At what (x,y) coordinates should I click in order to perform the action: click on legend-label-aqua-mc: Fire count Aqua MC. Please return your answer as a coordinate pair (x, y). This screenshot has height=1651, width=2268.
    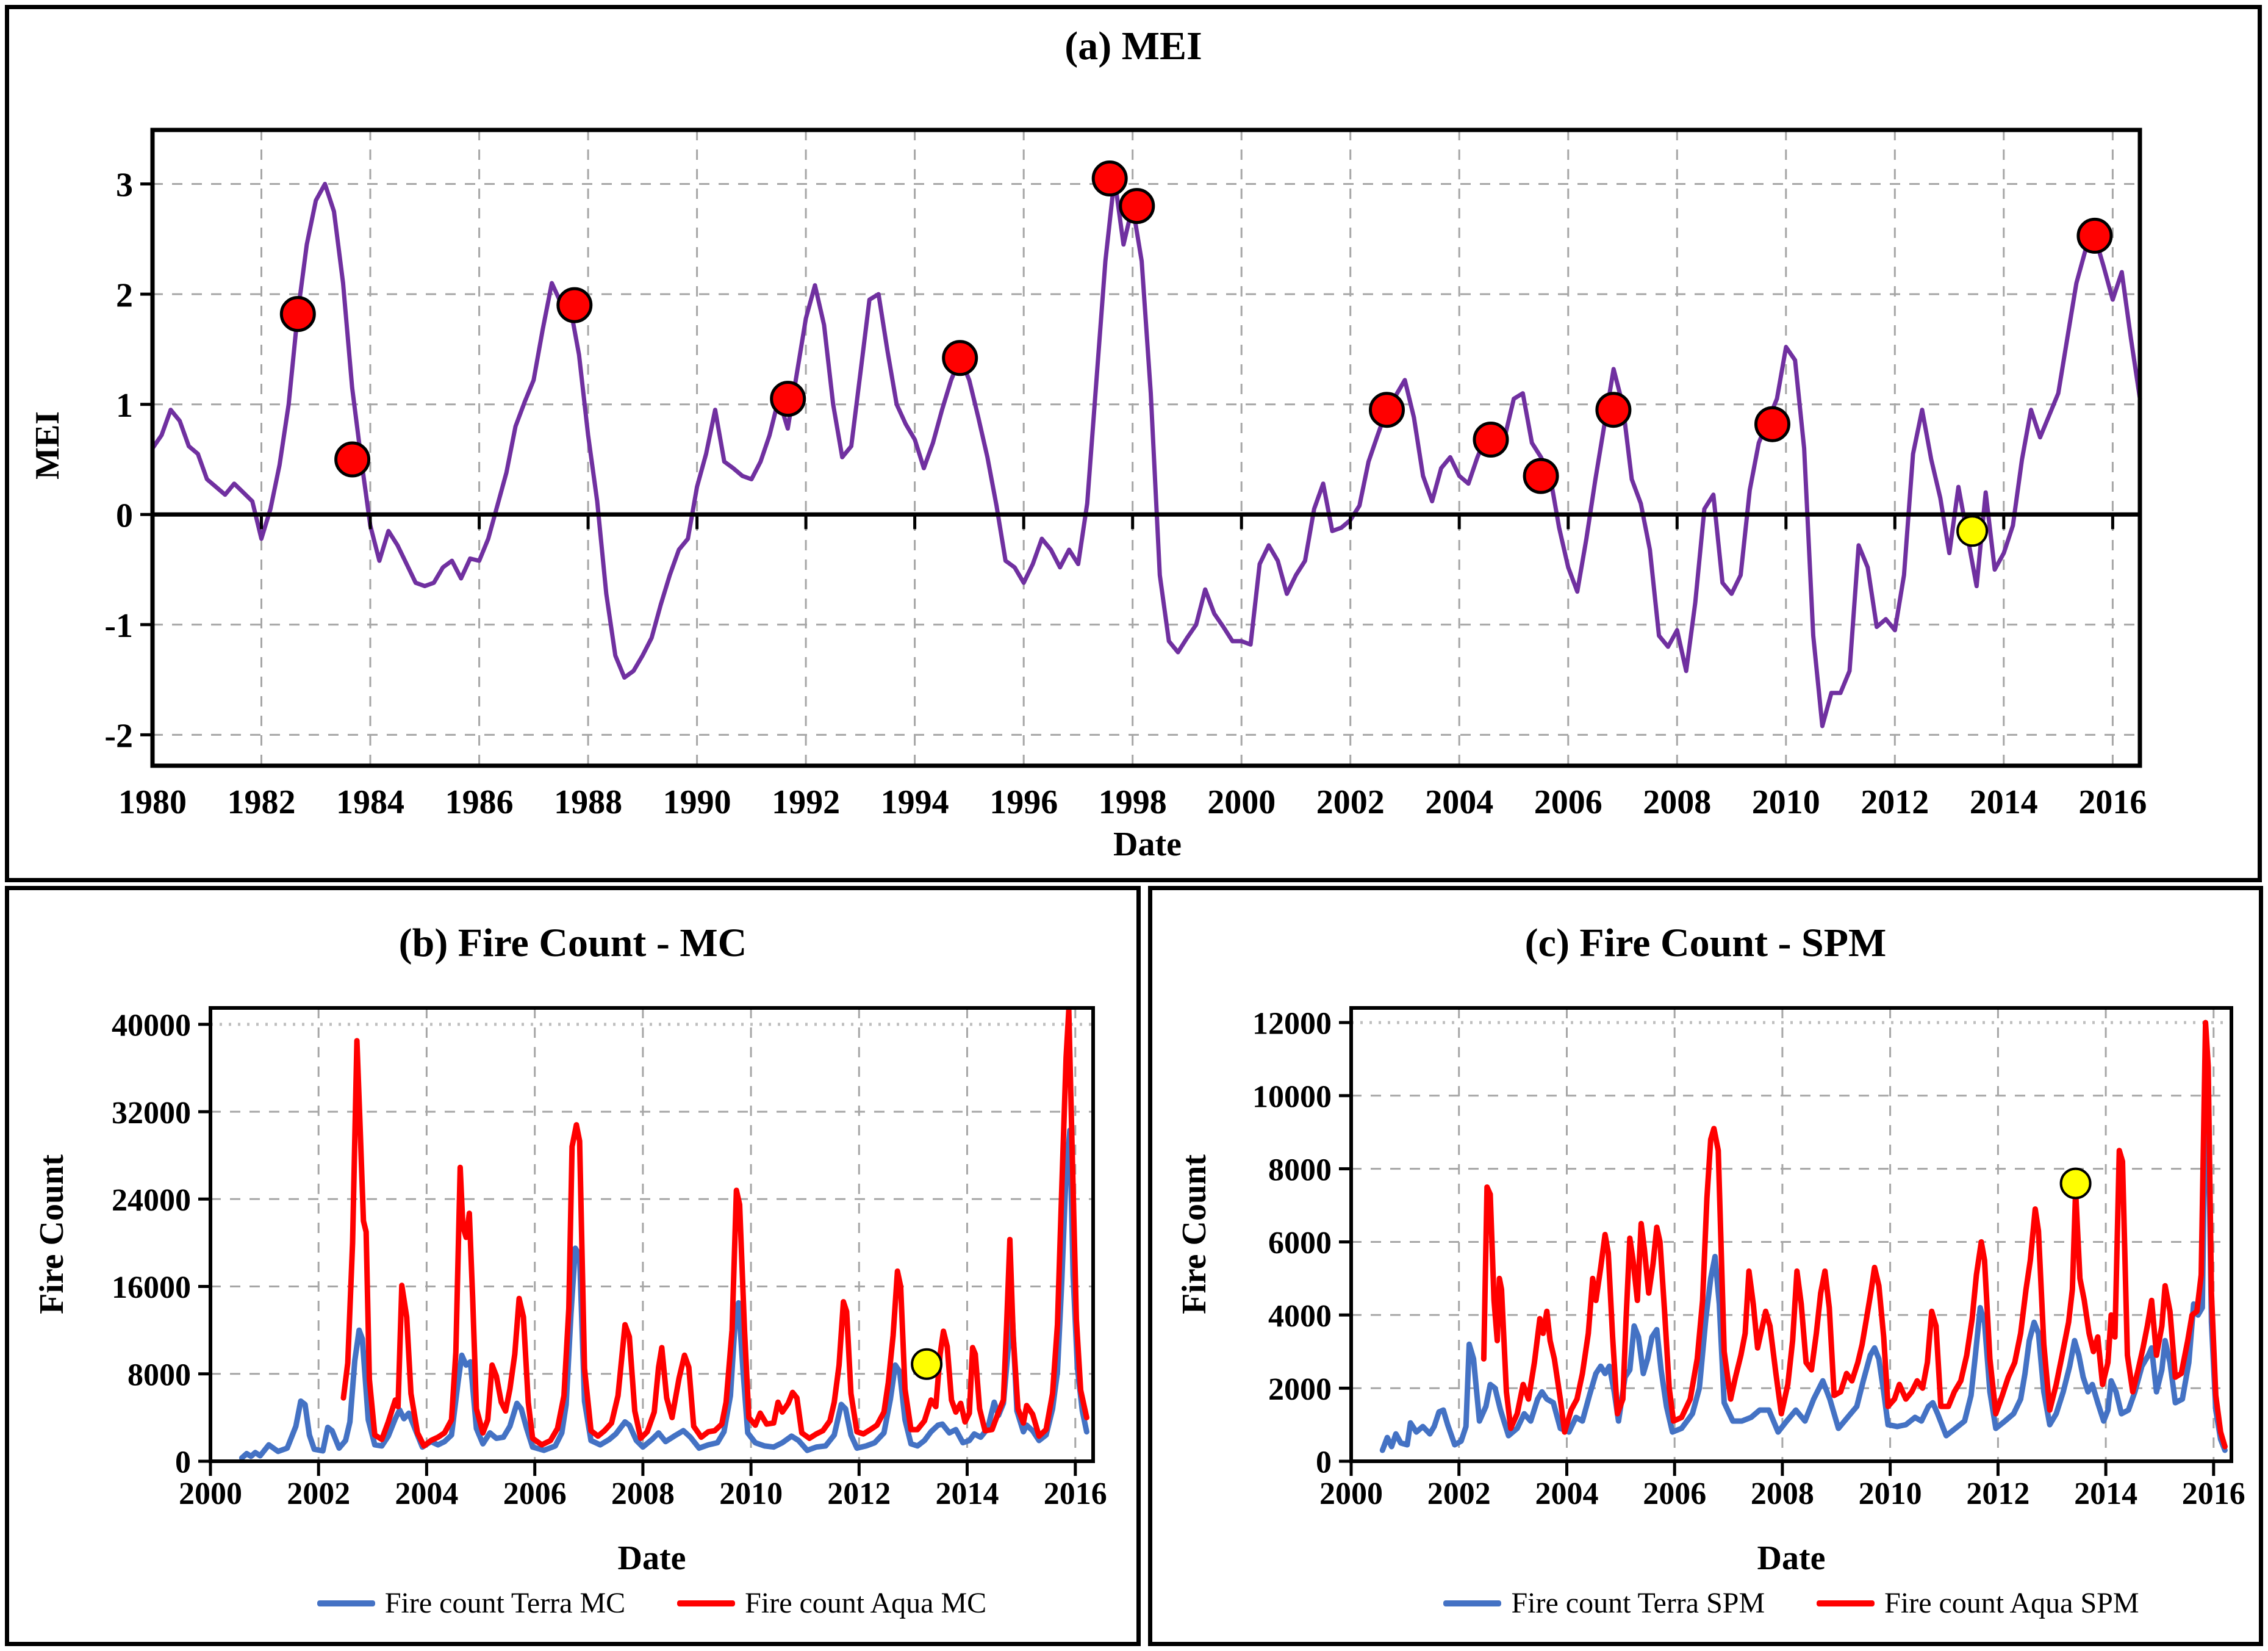
    Looking at the image, I should click on (866, 1603).